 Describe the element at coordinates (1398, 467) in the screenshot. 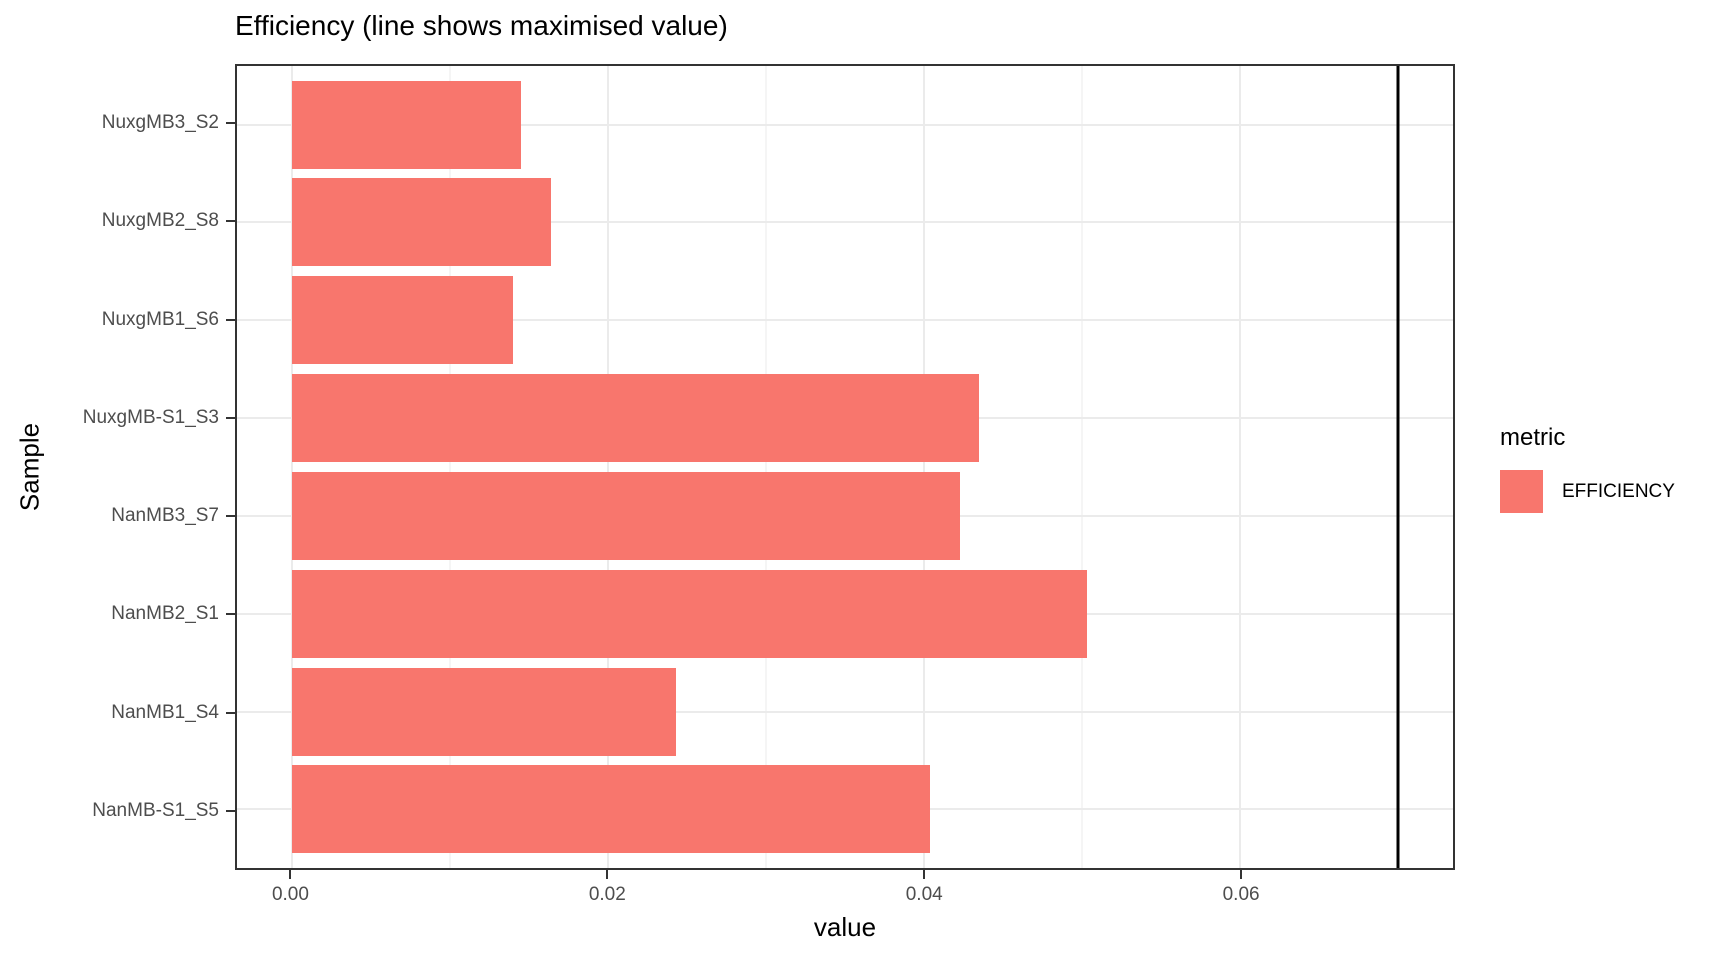

I see `reference-line` at that location.